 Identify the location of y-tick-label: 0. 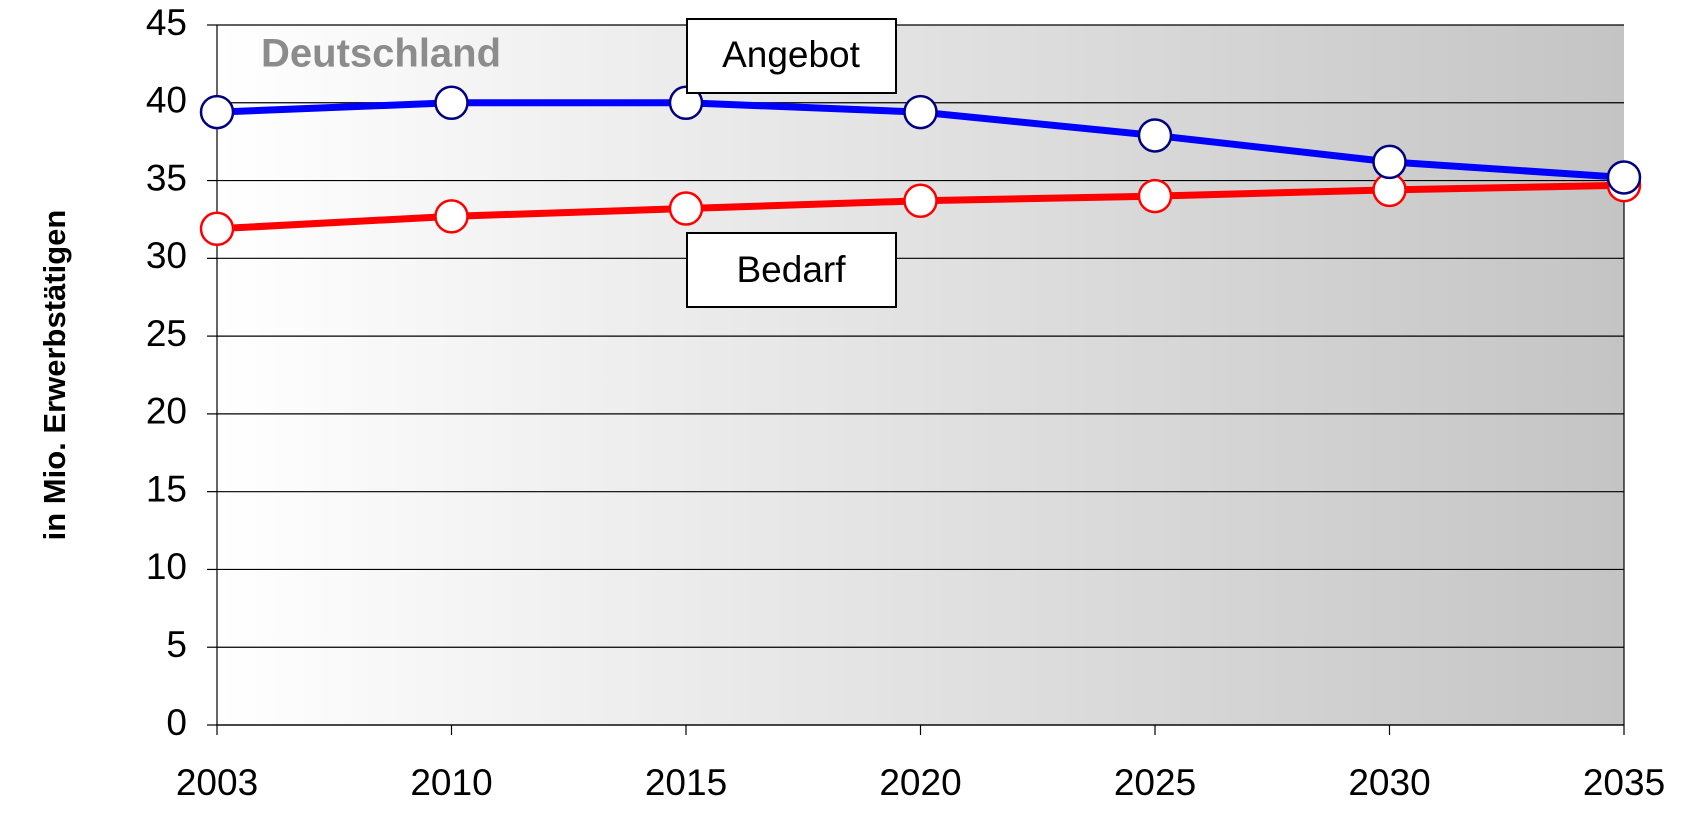
(176, 722).